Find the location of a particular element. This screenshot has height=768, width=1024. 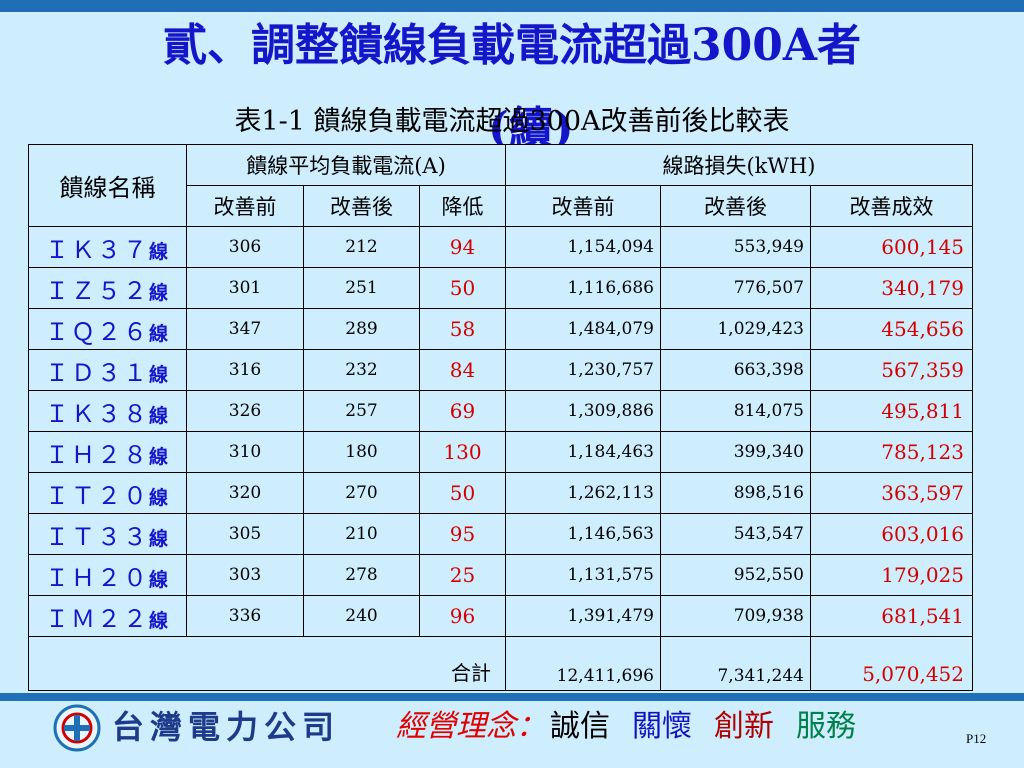

table-row: ＩＤ３１線 316 232 84 1,230,757 663,398 567,359 is located at coordinates (500, 370).